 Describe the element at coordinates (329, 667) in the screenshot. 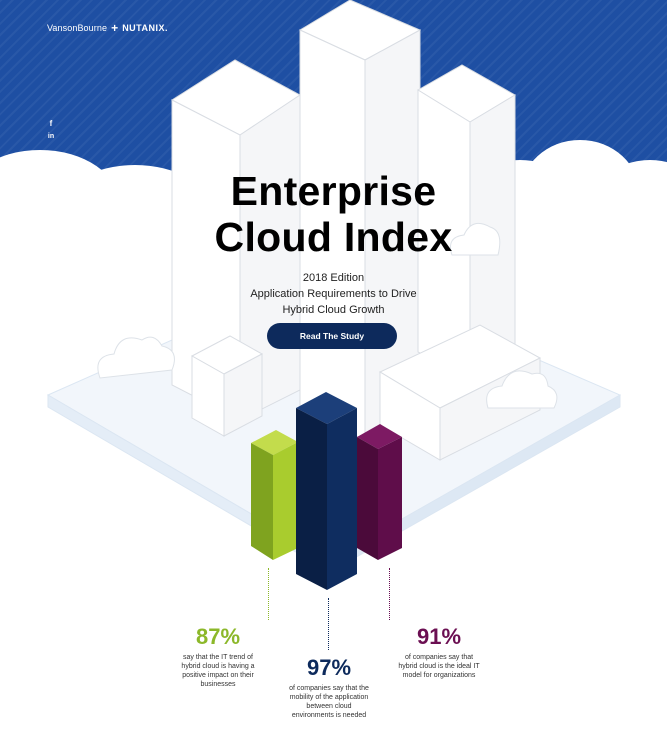

I see `stat-center-value: 97%` at that location.